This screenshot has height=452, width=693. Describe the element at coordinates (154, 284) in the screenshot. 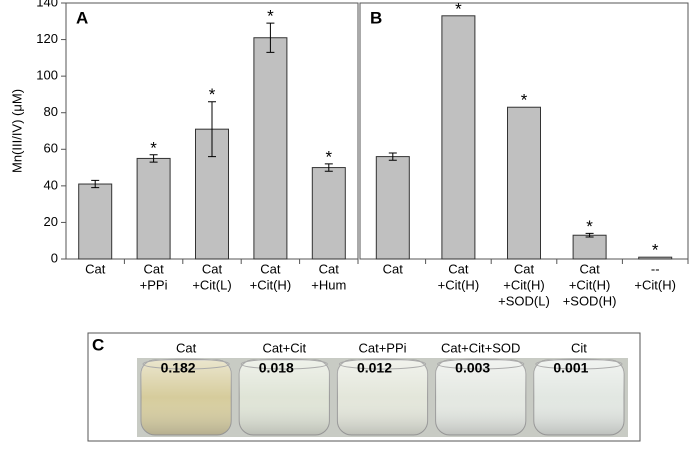

I see `x-tick-label: +PPi` at that location.